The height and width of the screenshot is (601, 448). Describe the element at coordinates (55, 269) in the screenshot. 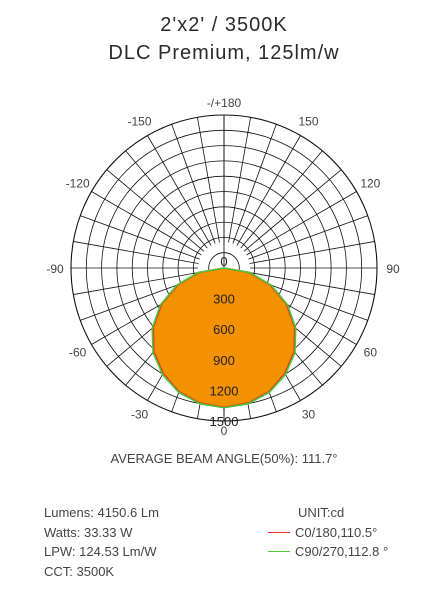

I see `angle-label: -90` at that location.